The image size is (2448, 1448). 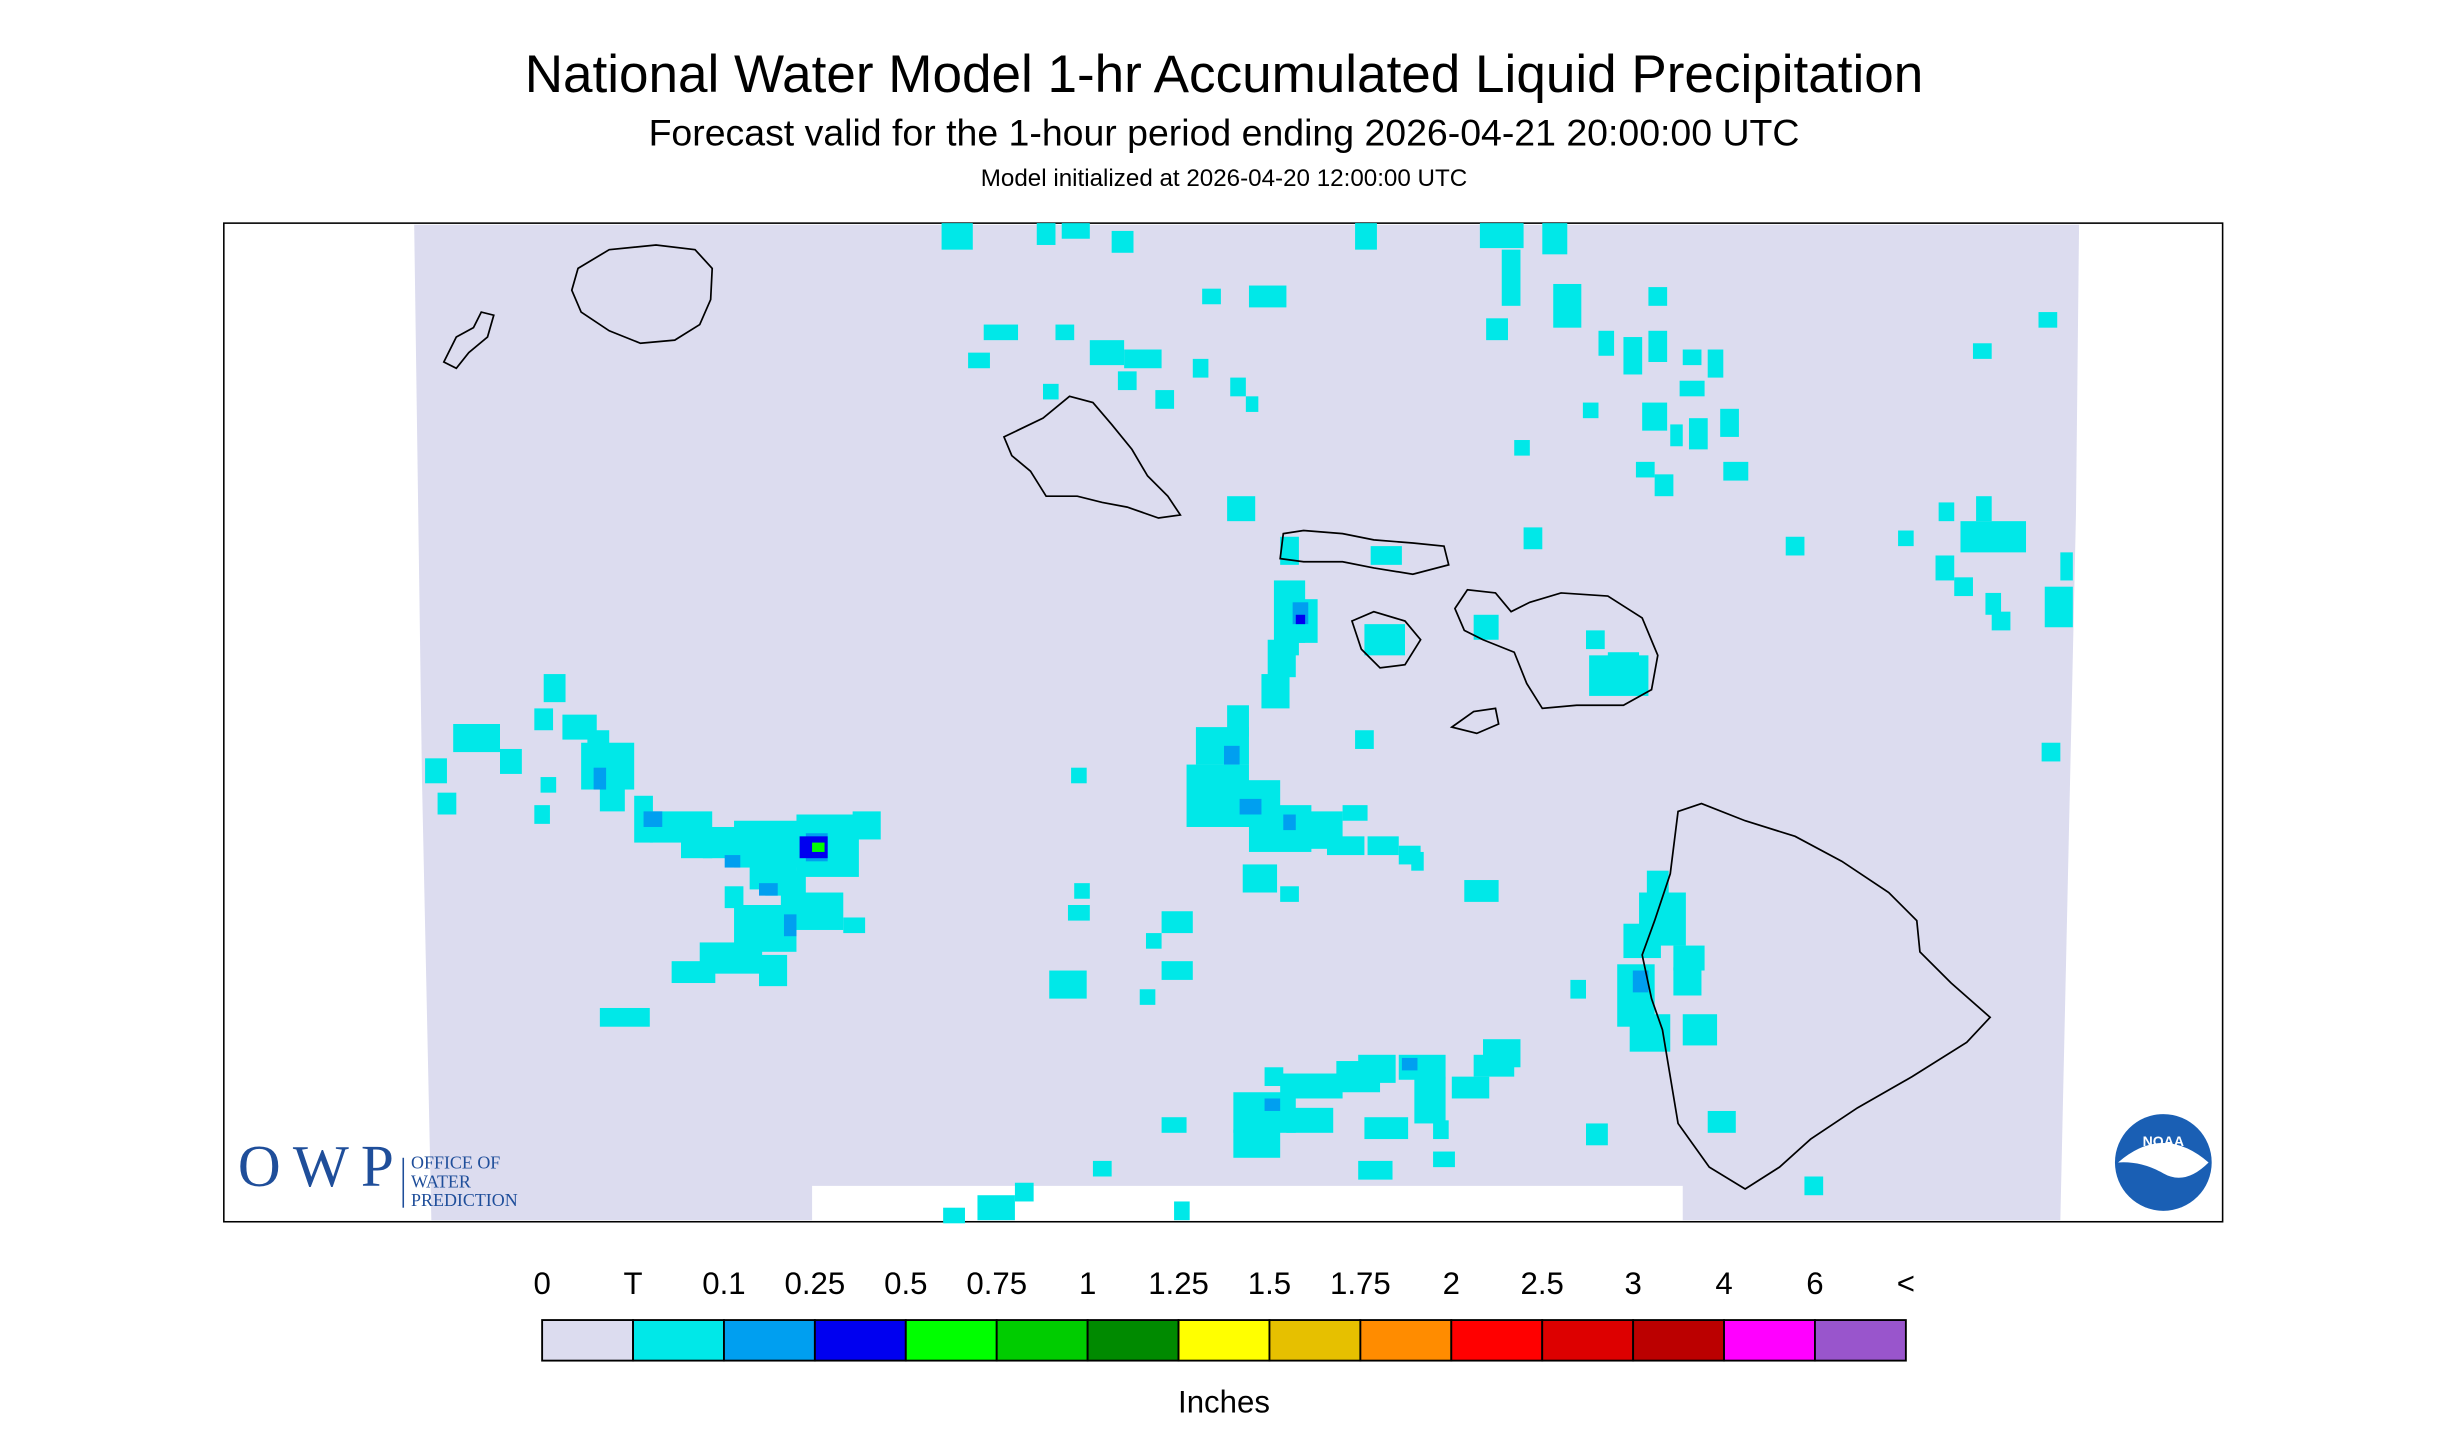 What do you see at coordinates (1556, 649) in the screenshot?
I see `maui` at bounding box center [1556, 649].